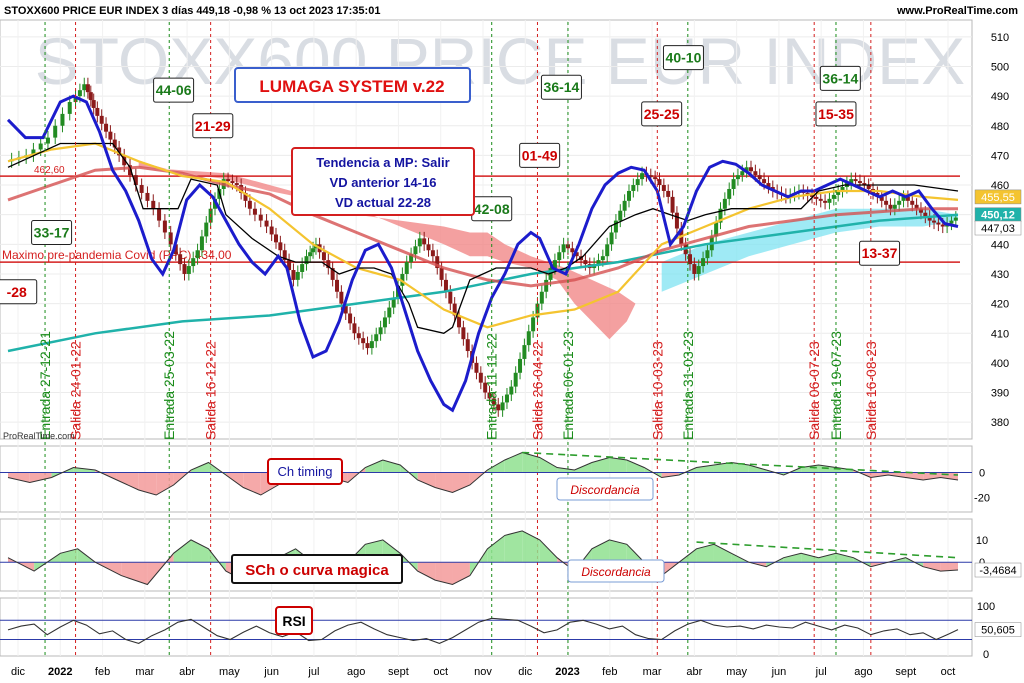  What do you see at coordinates (567, 672) in the screenshot?
I see `x-axis-label: 2023` at bounding box center [567, 672].